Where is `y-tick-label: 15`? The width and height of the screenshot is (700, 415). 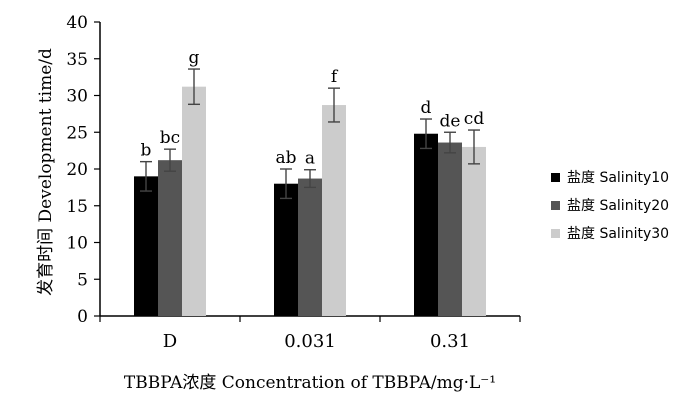
y-tick-label: 15 is located at coordinates (77, 207).